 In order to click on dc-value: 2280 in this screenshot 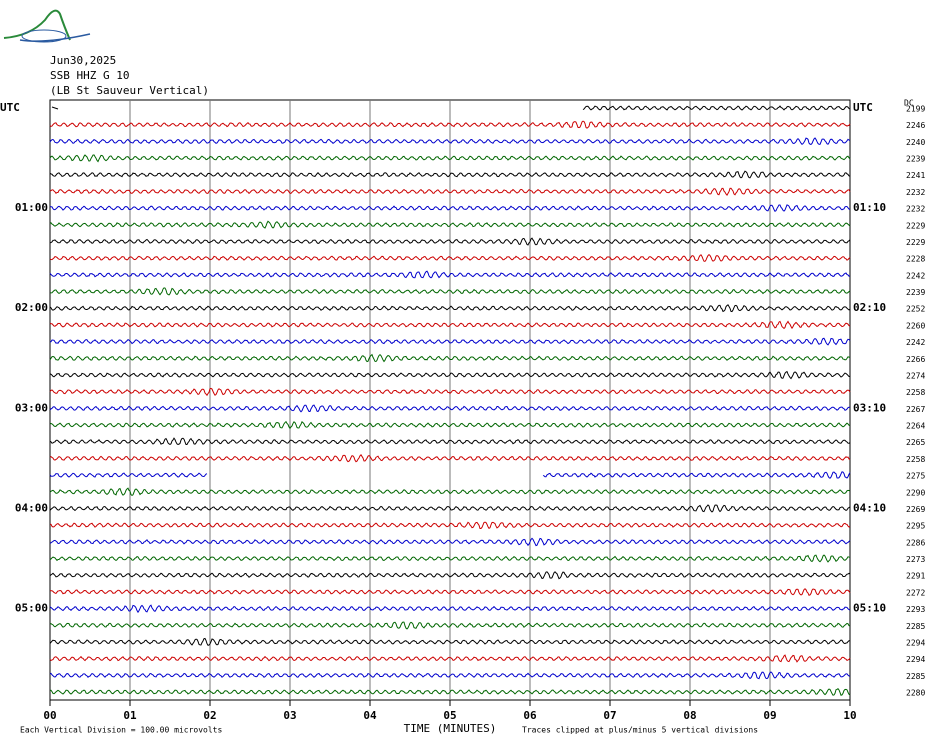, I will do `click(915, 693)`.